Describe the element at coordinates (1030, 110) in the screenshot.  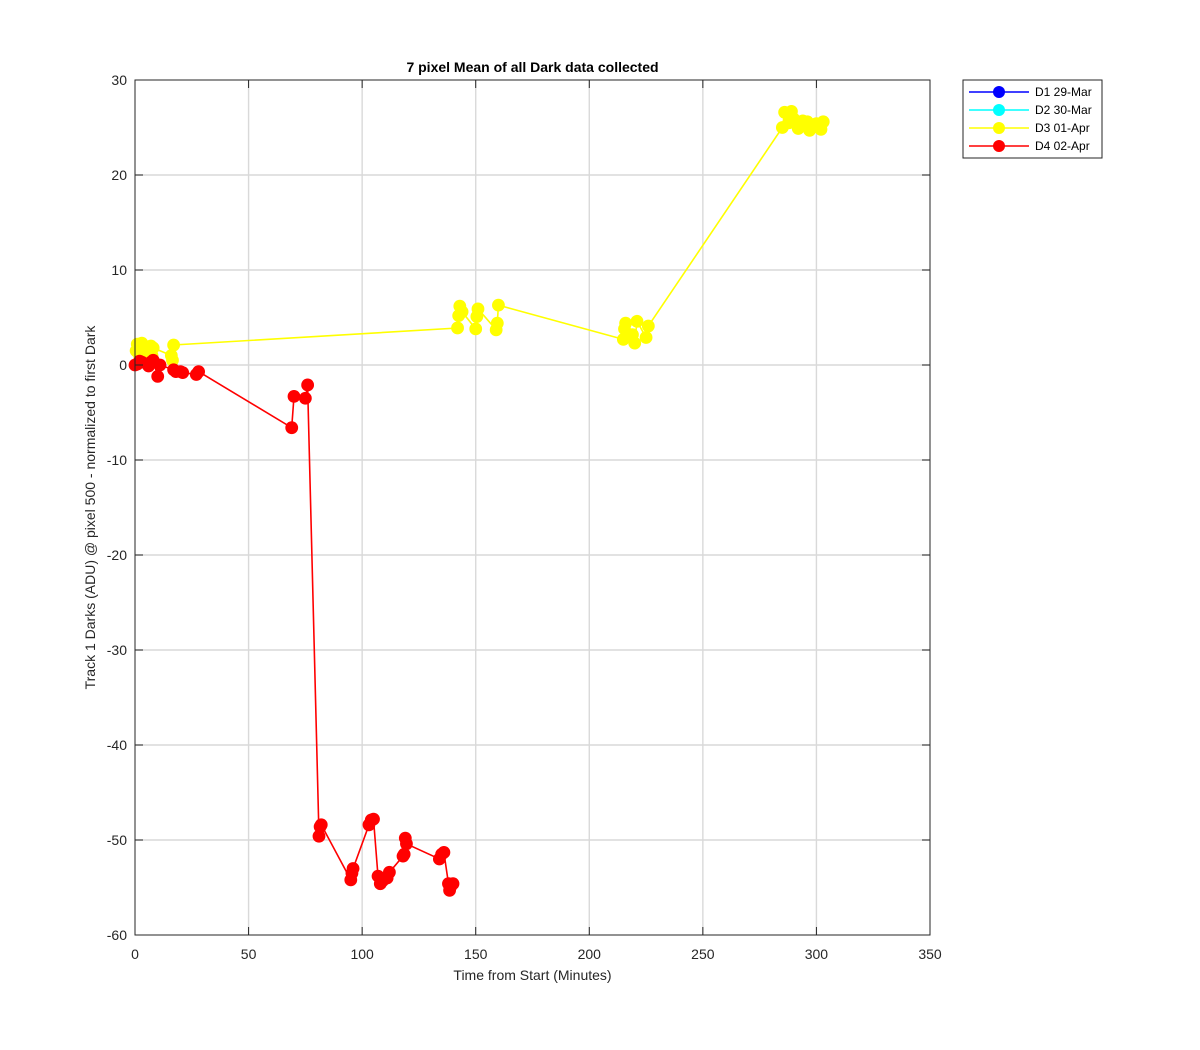
I see `legend-item: D2 30-Mar` at that location.